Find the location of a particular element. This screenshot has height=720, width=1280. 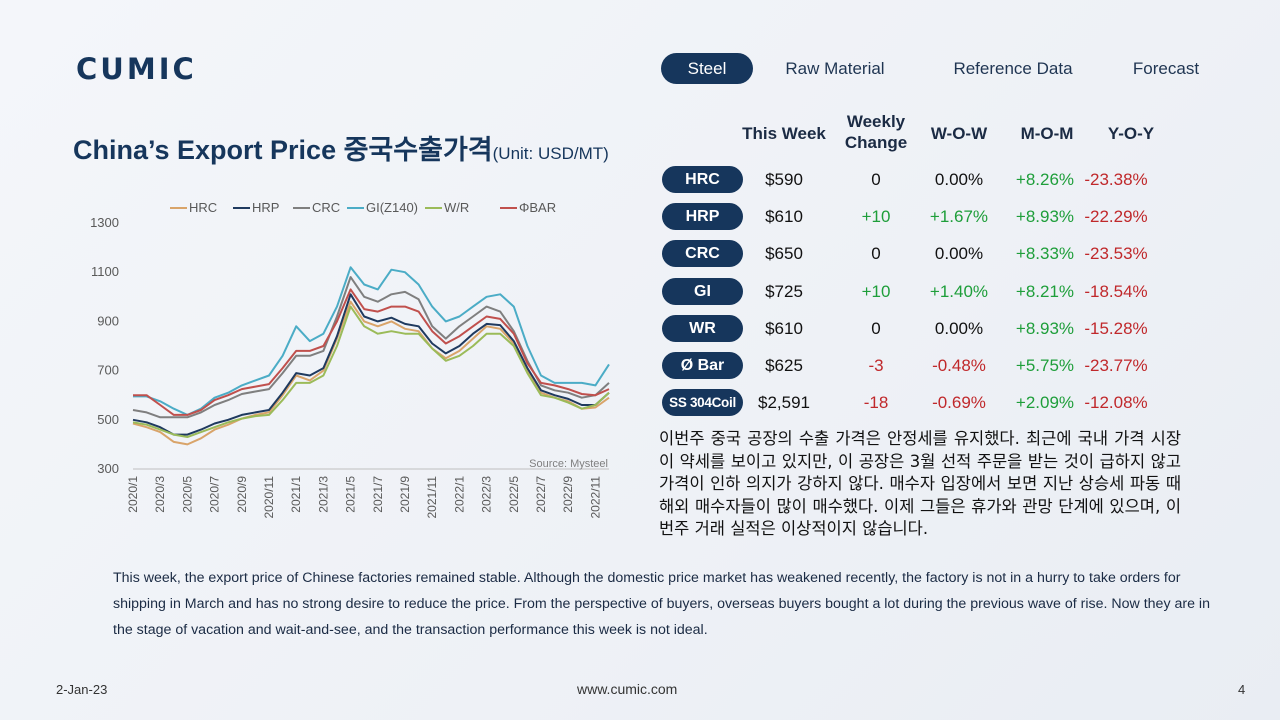

product-label: SS 304Coil is located at coordinates (702, 403).